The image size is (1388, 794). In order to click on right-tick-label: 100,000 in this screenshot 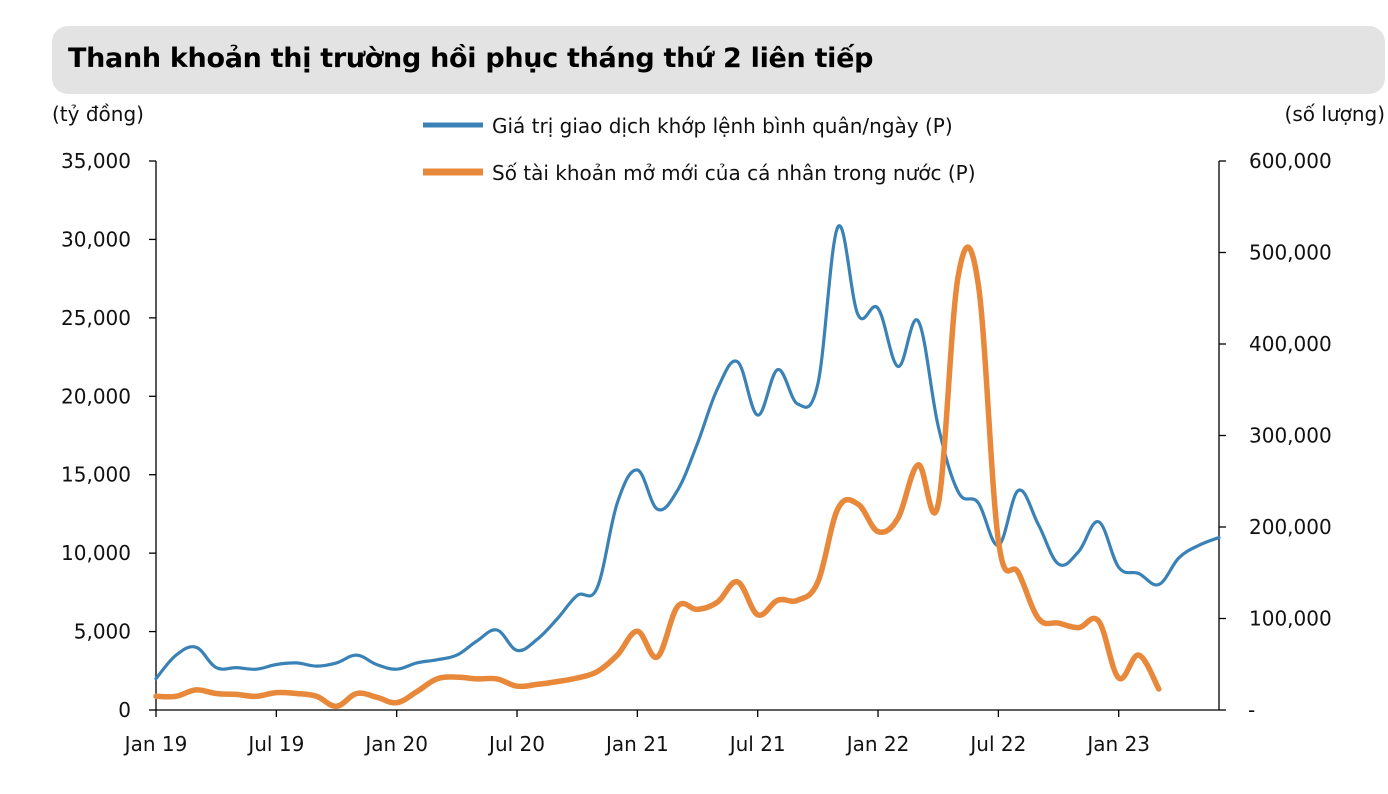, I will do `click(1290, 619)`.